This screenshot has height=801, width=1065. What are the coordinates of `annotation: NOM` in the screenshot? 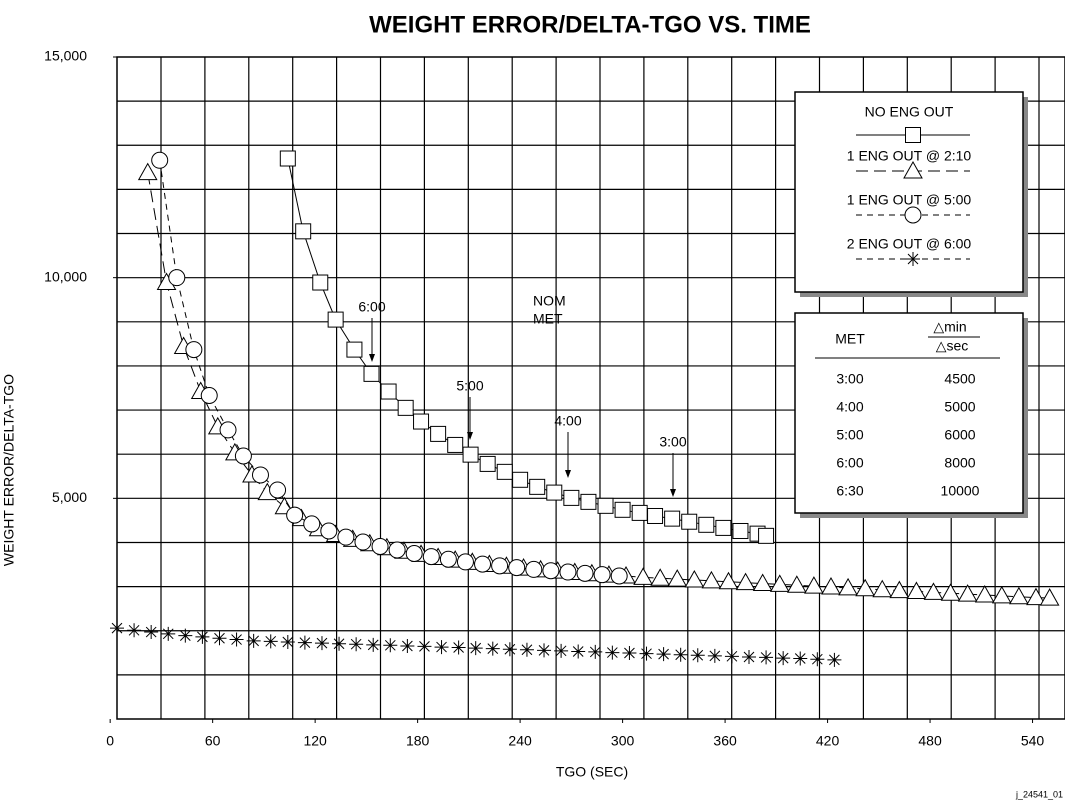 It's located at (549, 301).